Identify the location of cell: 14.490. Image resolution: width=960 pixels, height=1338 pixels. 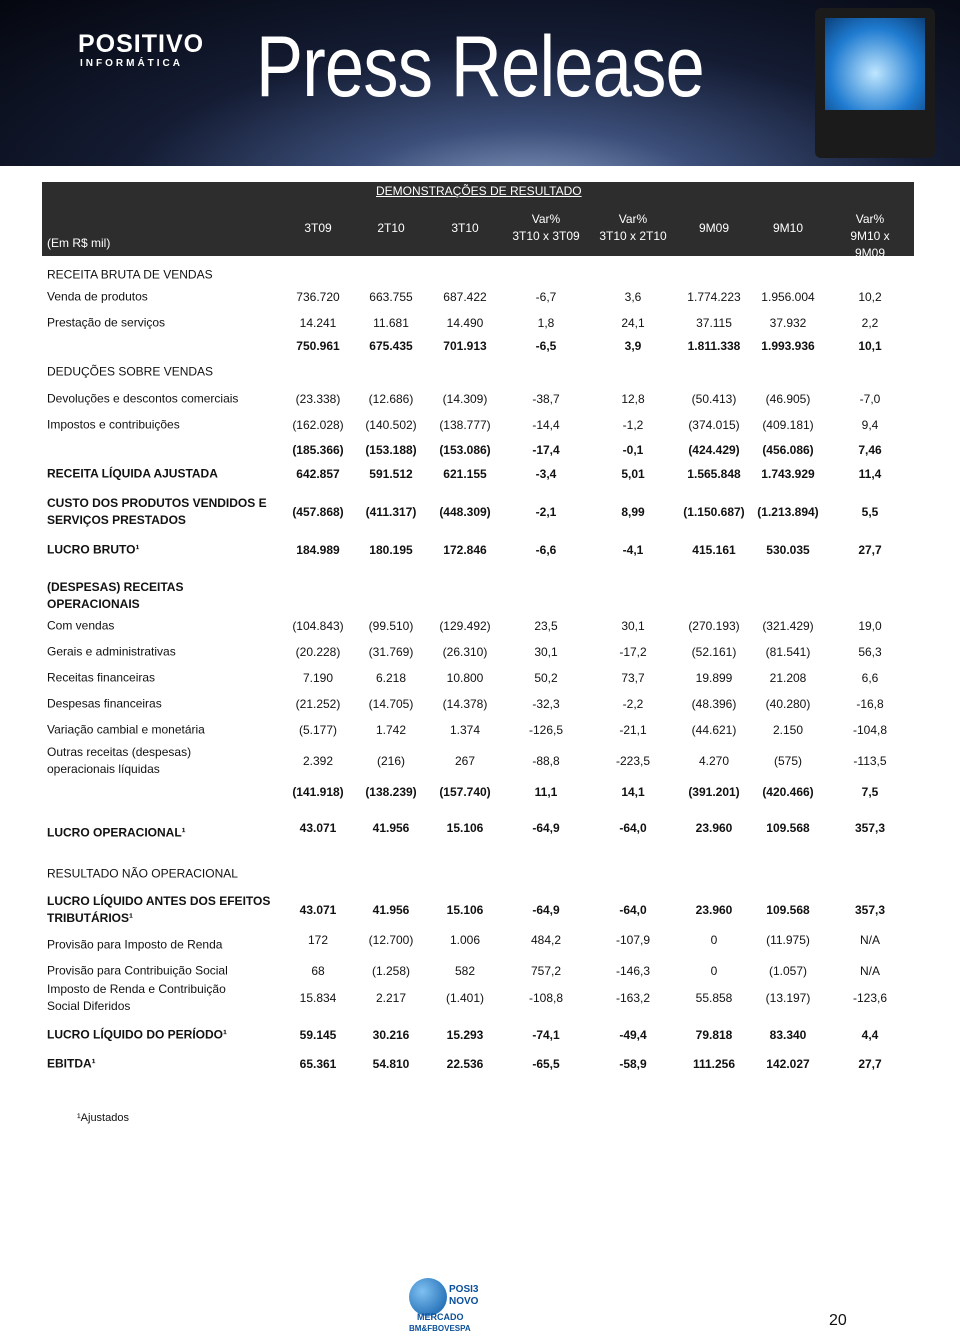
(465, 323).